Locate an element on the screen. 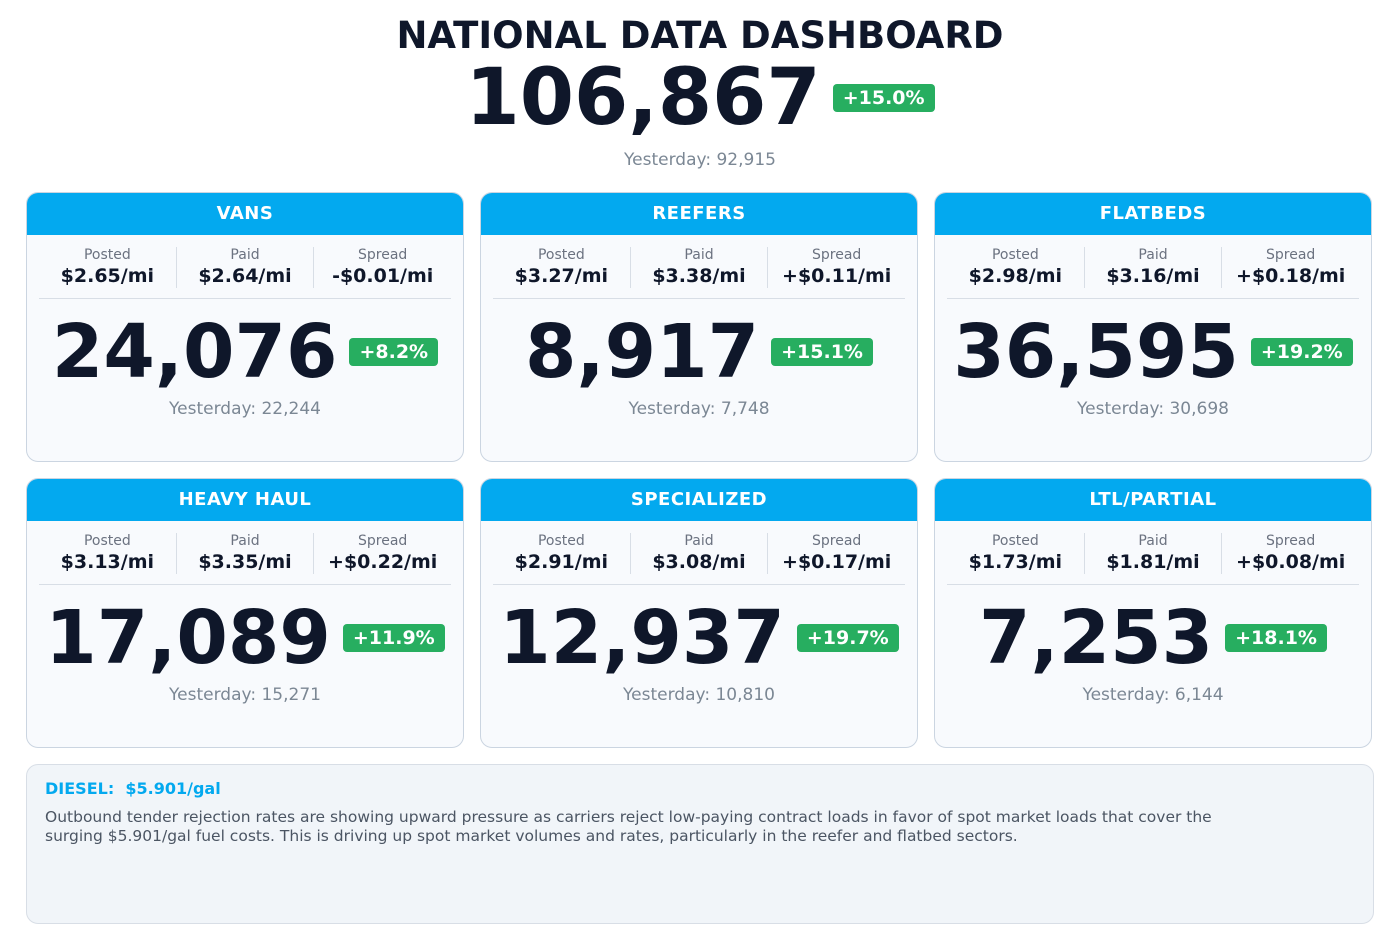 The height and width of the screenshot is (940, 1400). diesel-line: DIESEL: $5.901/gal is located at coordinates (700, 788).